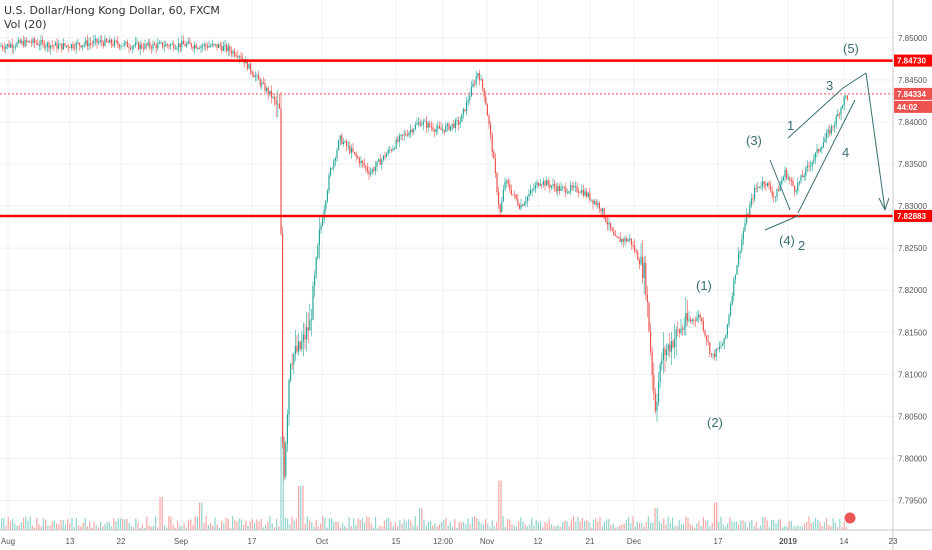 This screenshot has width=932, height=550. I want to click on y-tick-label: 7.82500, so click(912, 248).